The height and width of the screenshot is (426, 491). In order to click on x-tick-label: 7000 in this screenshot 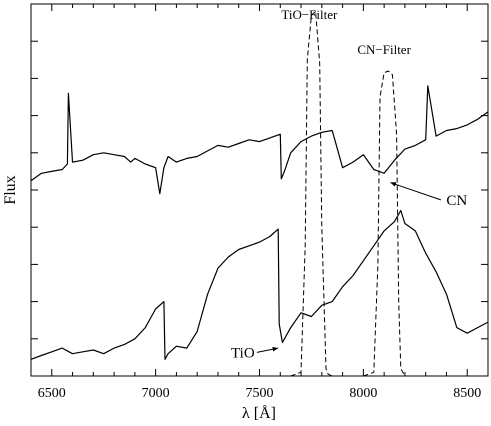, I will do `click(156, 393)`.